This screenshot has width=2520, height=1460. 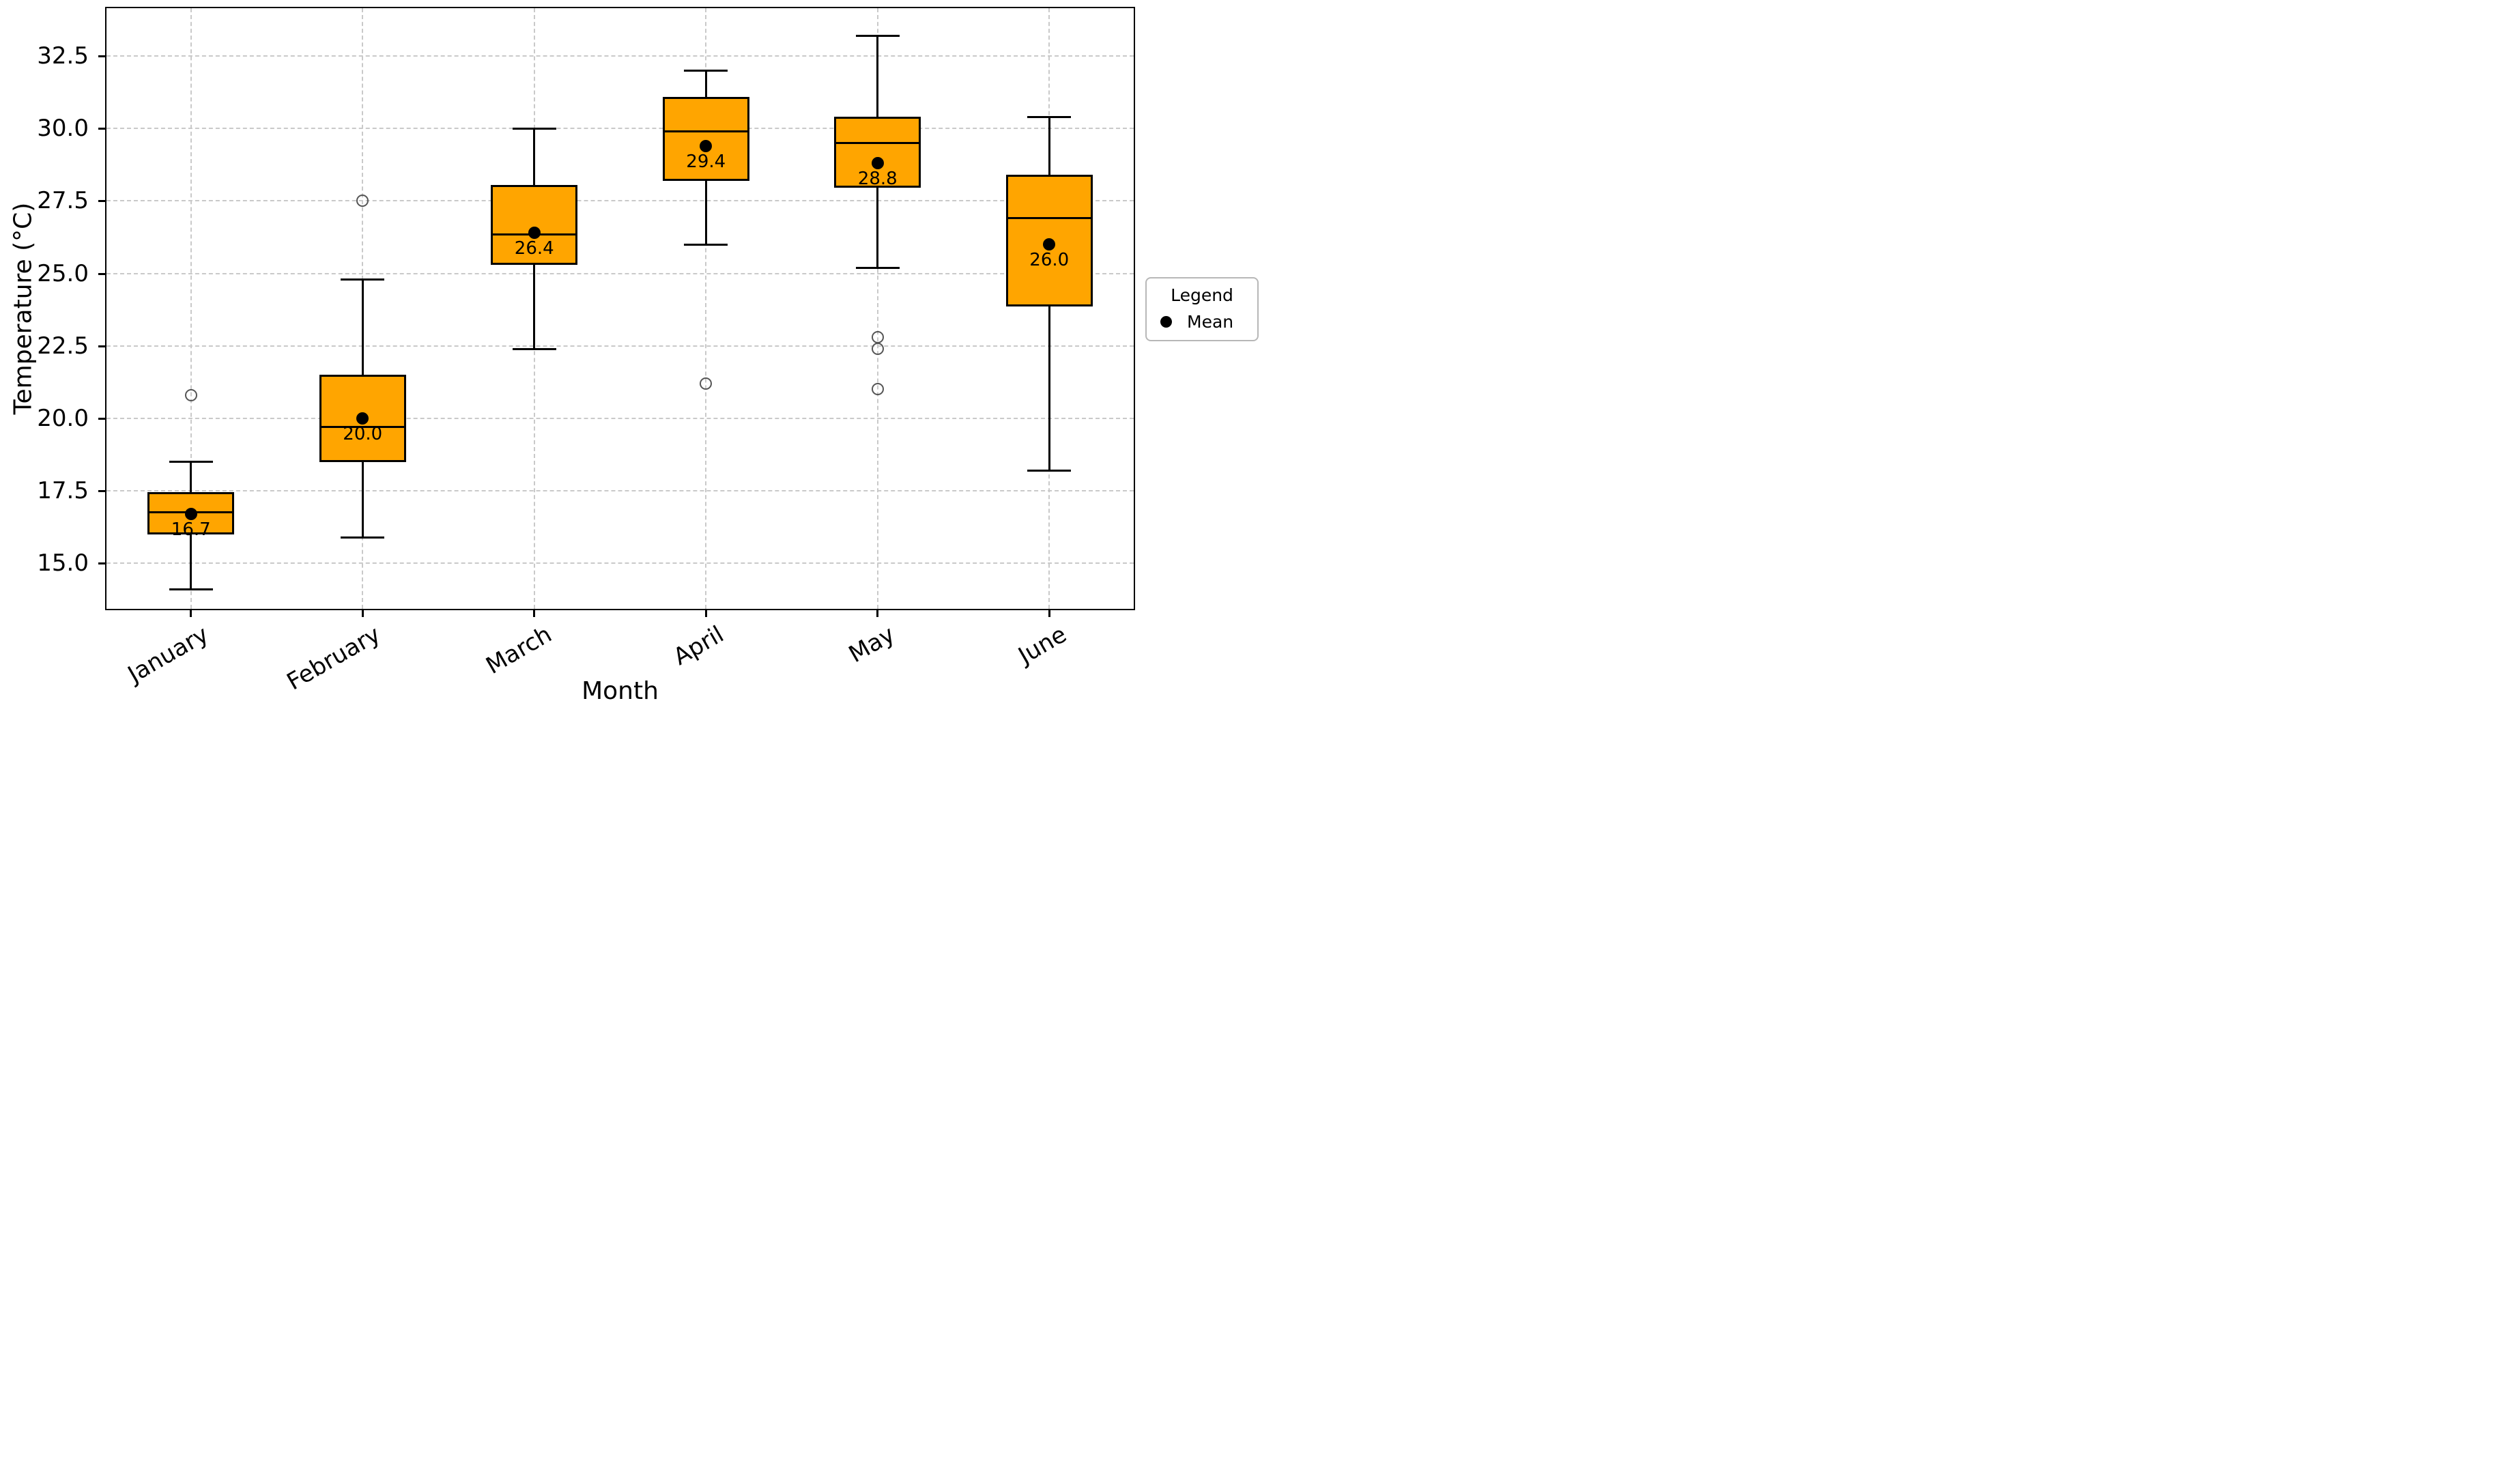 I want to click on legend-title: Legend, so click(x=1202, y=295).